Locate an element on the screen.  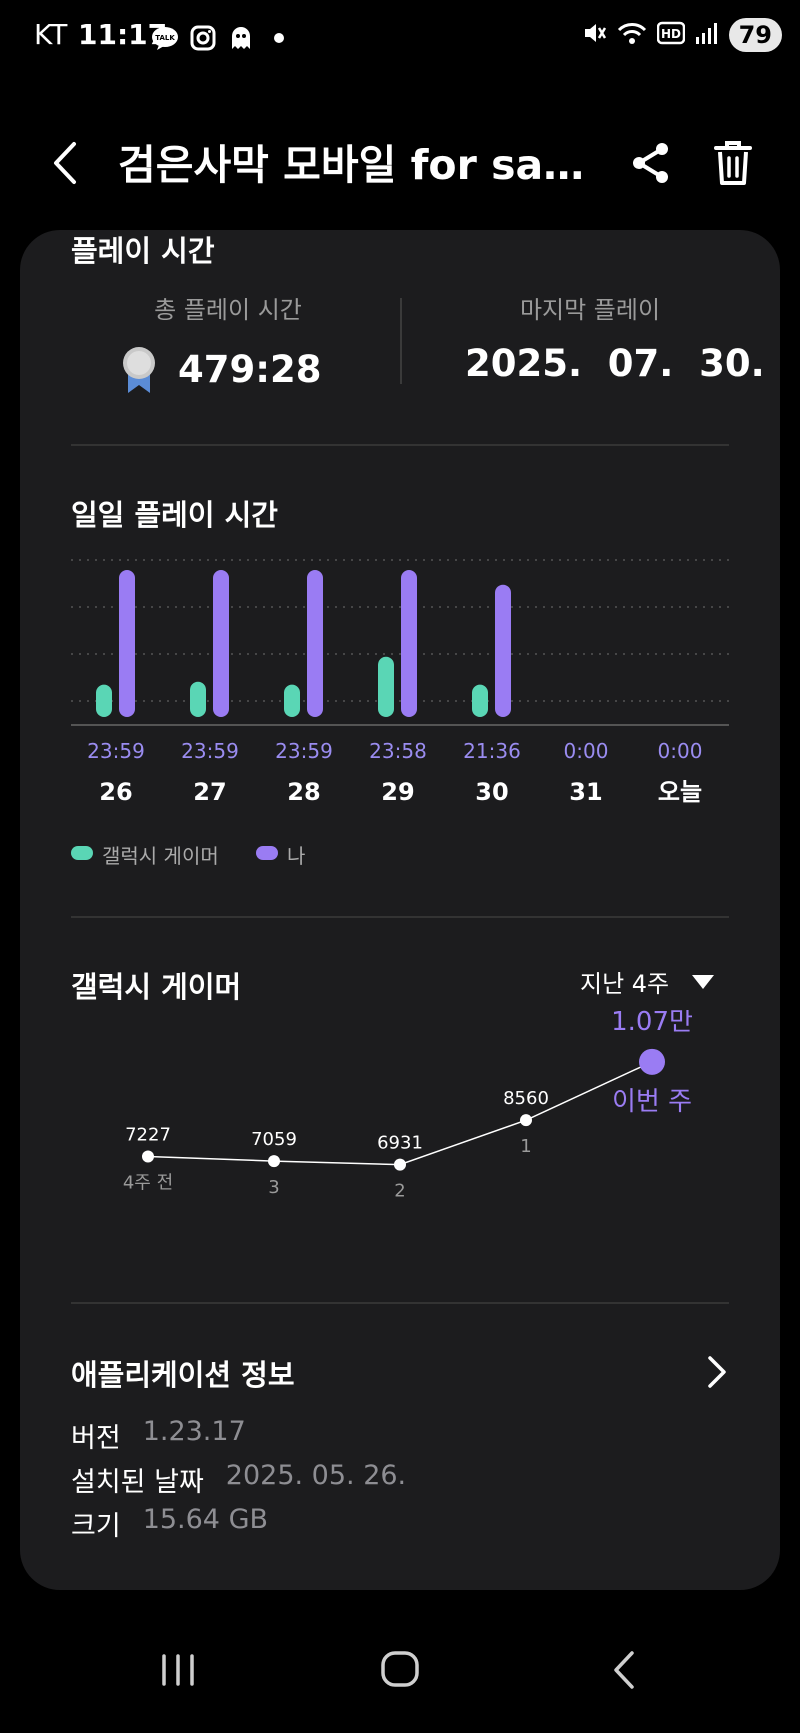
delete-button is located at coordinates (733, 163).